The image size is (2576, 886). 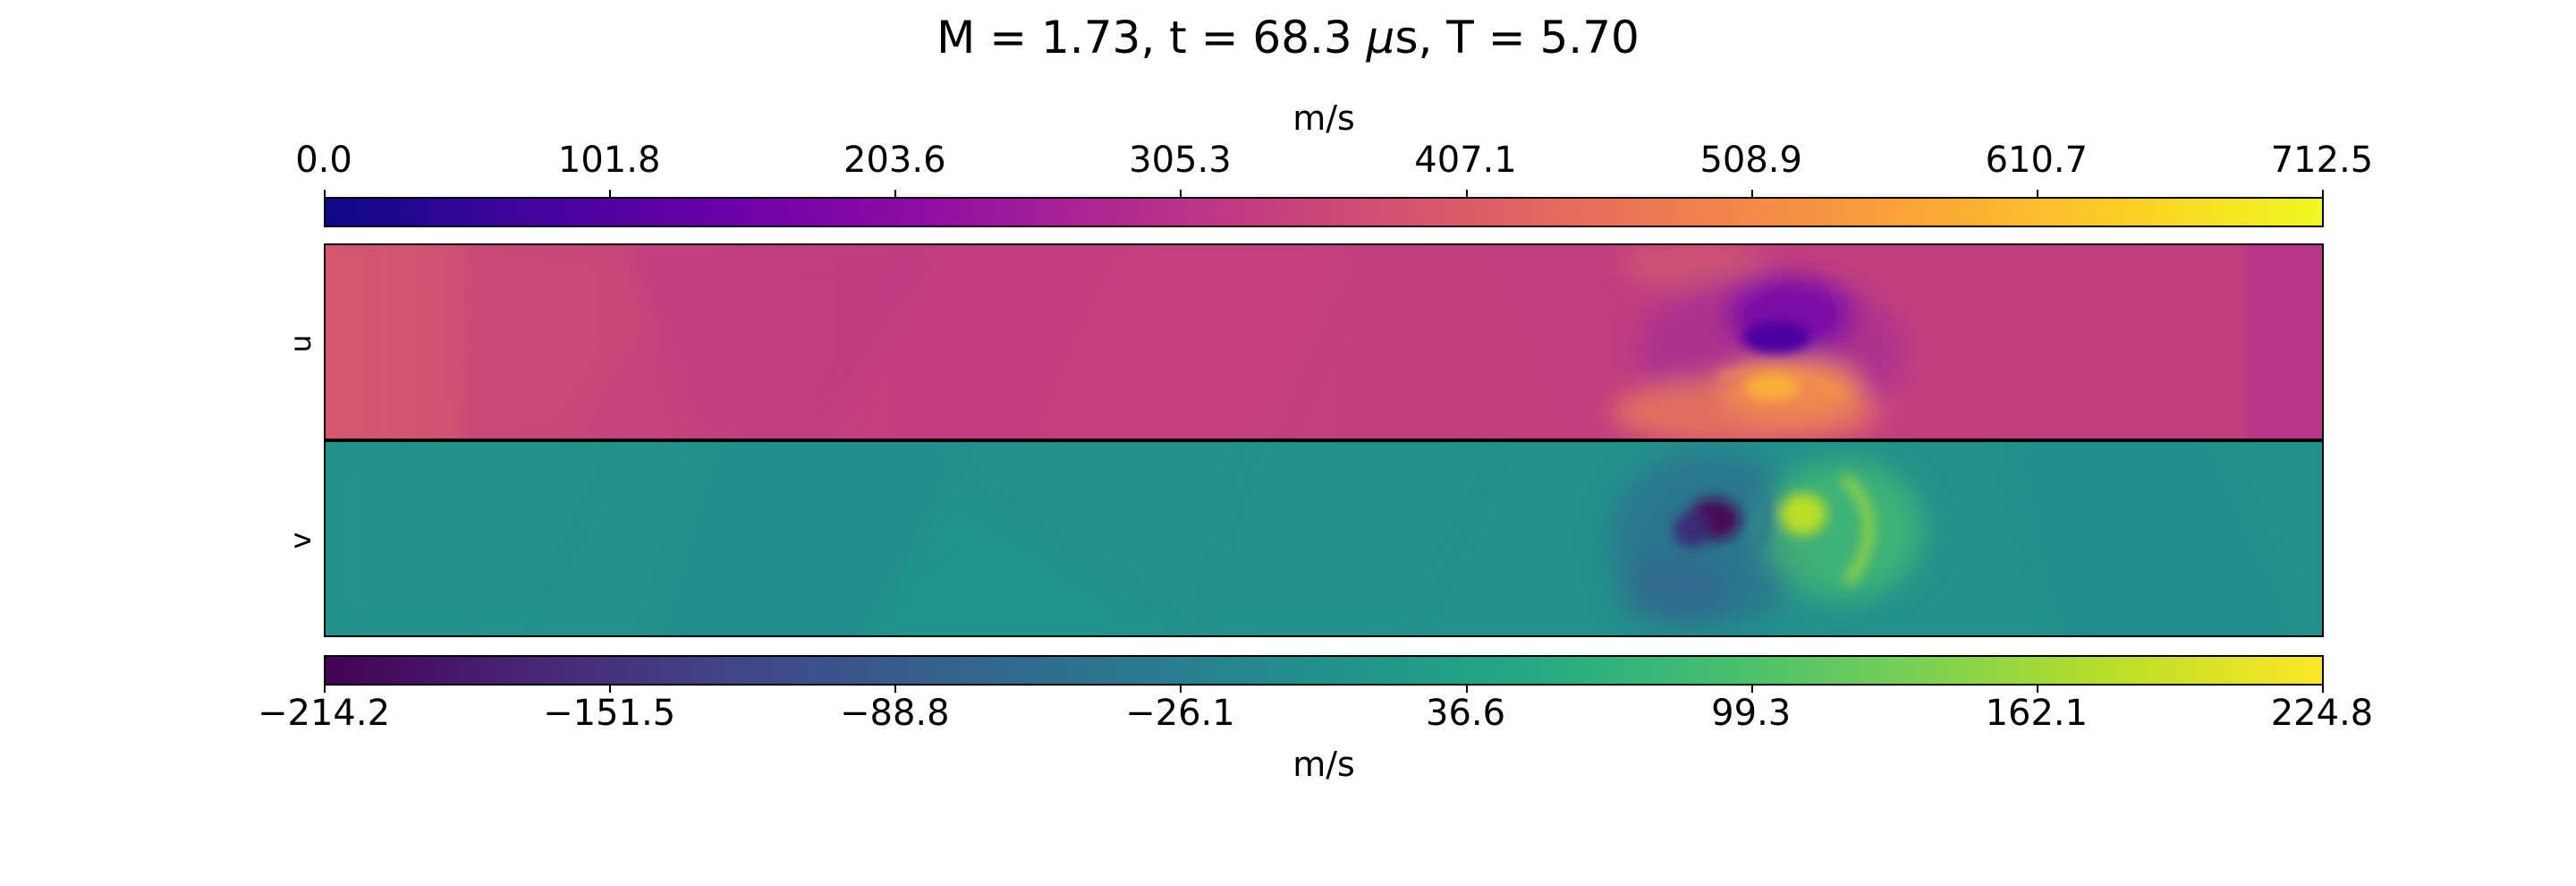 I want to click on top-colorbar-tick-label: 407.1, so click(x=1465, y=160).